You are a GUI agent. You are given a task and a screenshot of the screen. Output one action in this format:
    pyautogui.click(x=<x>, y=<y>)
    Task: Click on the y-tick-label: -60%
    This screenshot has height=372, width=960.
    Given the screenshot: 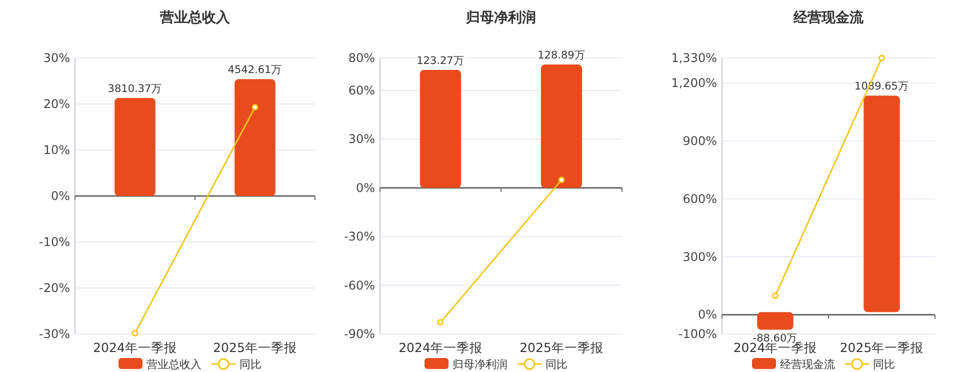 What is the action you would take?
    pyautogui.click(x=359, y=285)
    